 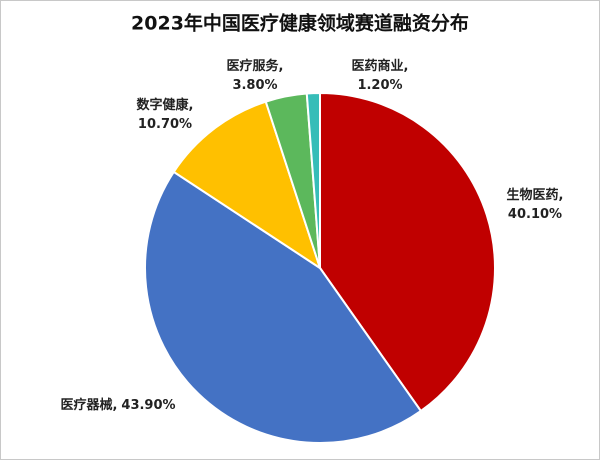 I want to click on slice-label: 数字健康, 10.70%, so click(x=165, y=114).